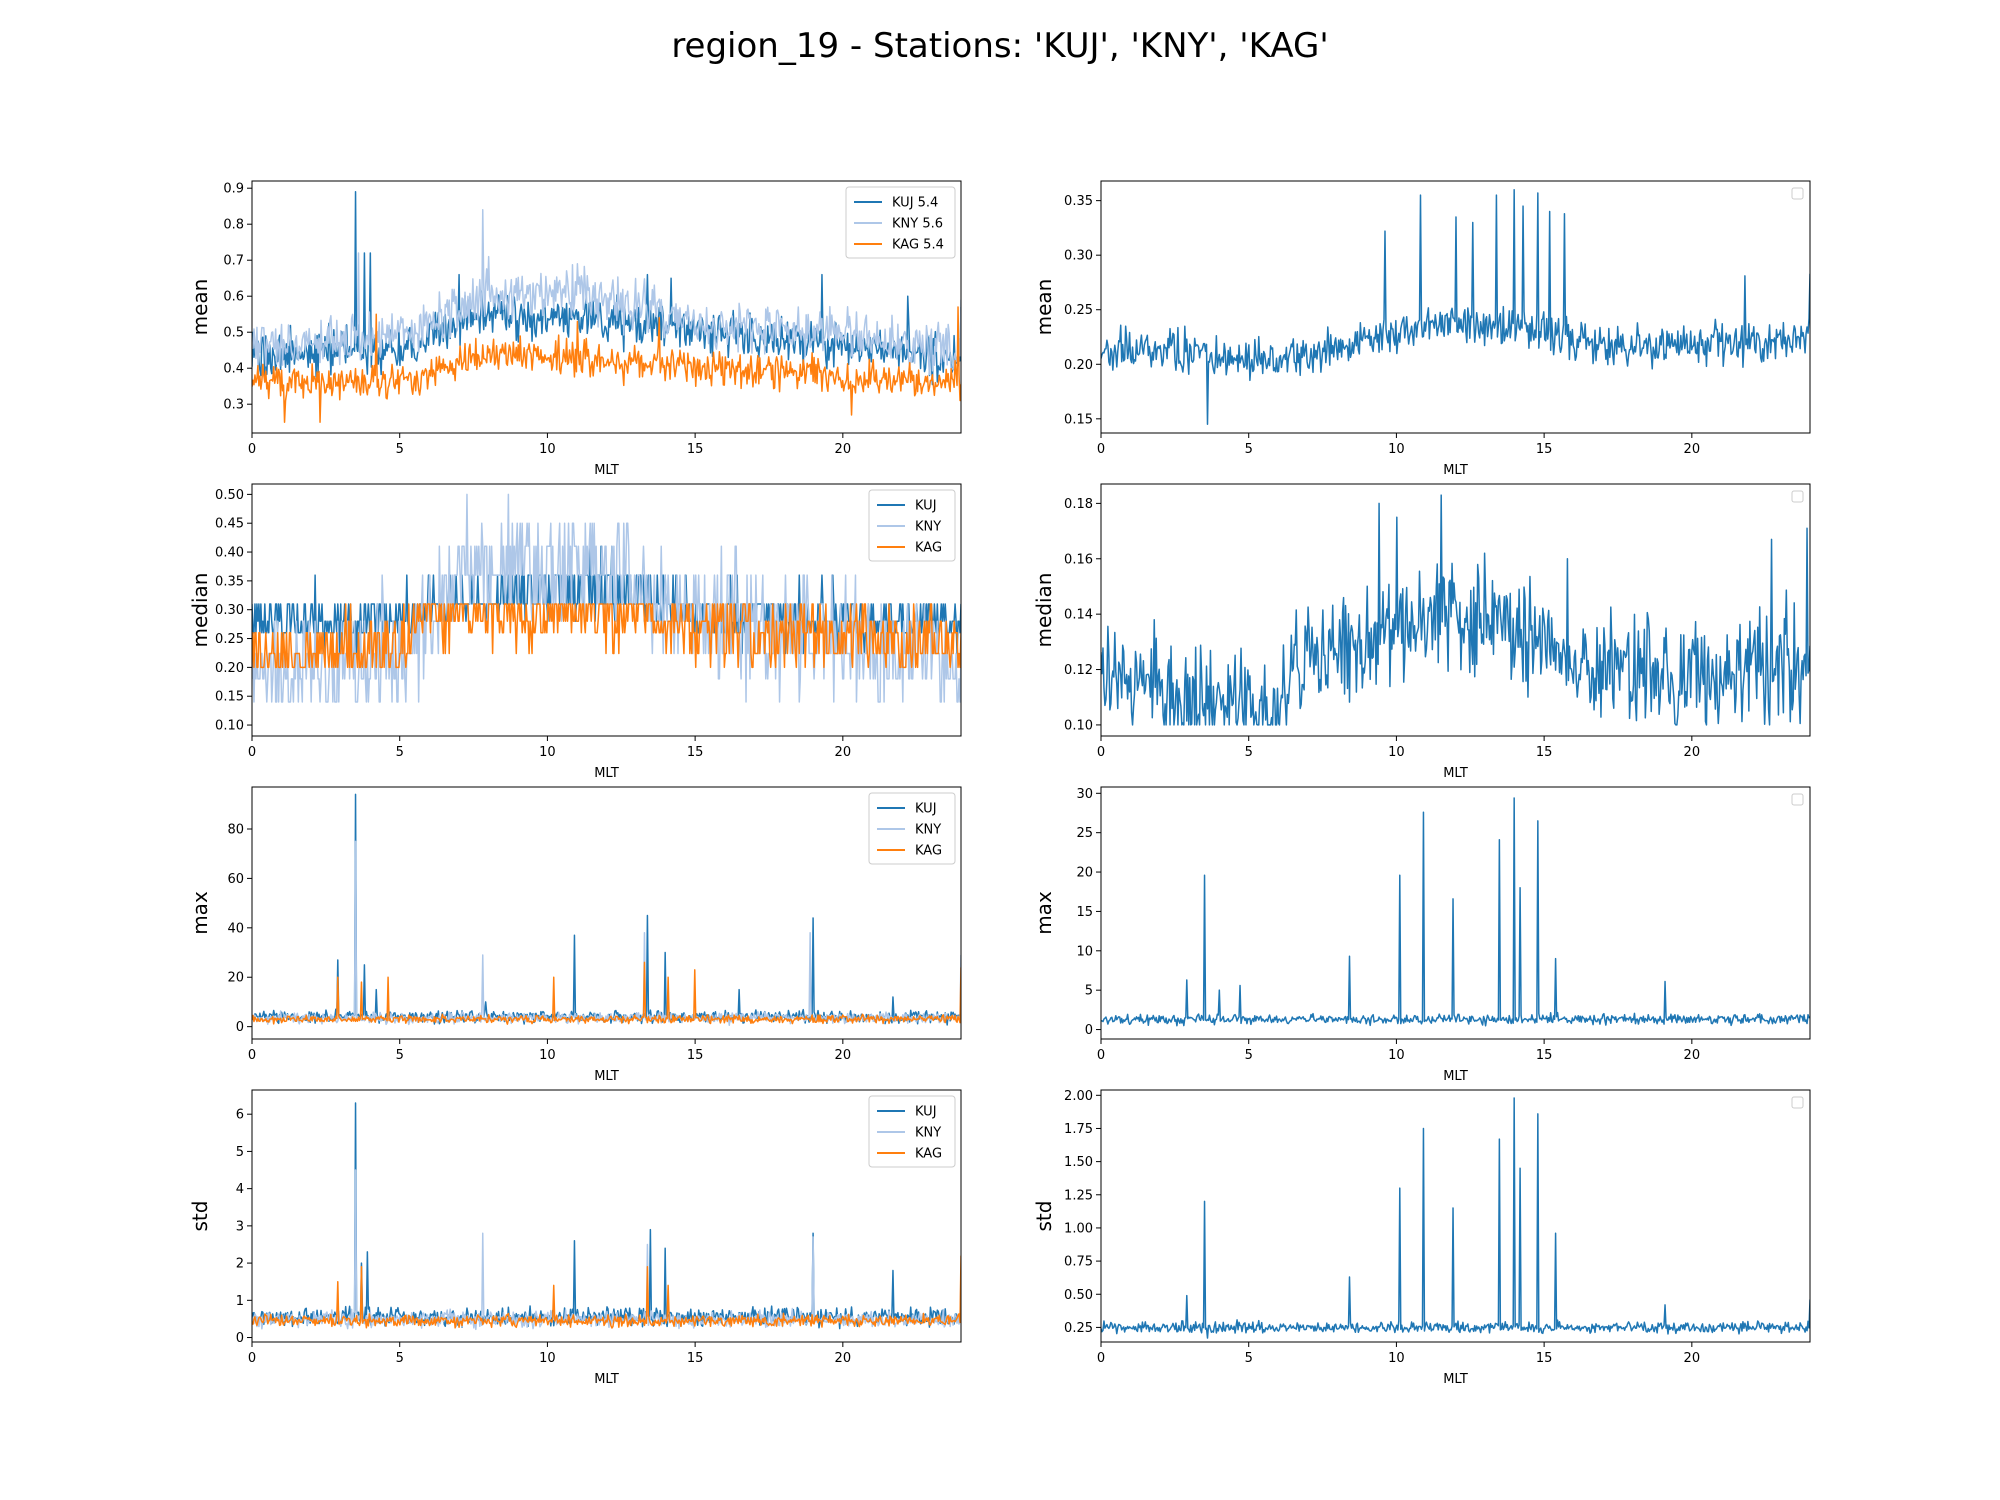  What do you see at coordinates (1078, 615) in the screenshot?
I see `y-tick-label: 0.14` at bounding box center [1078, 615].